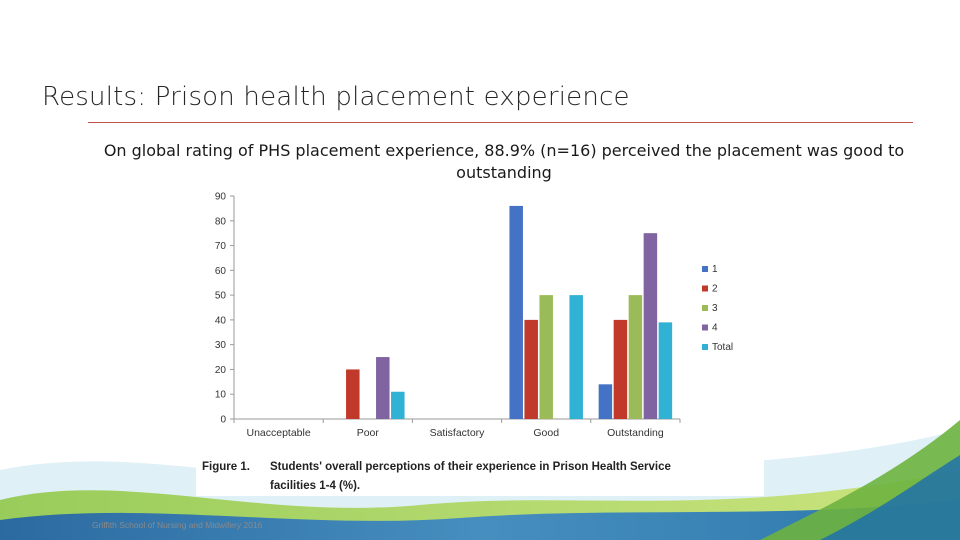 This screenshot has height=540, width=960. Describe the element at coordinates (458, 433) in the screenshot. I see `x-tick-label: Satisfactory` at that location.